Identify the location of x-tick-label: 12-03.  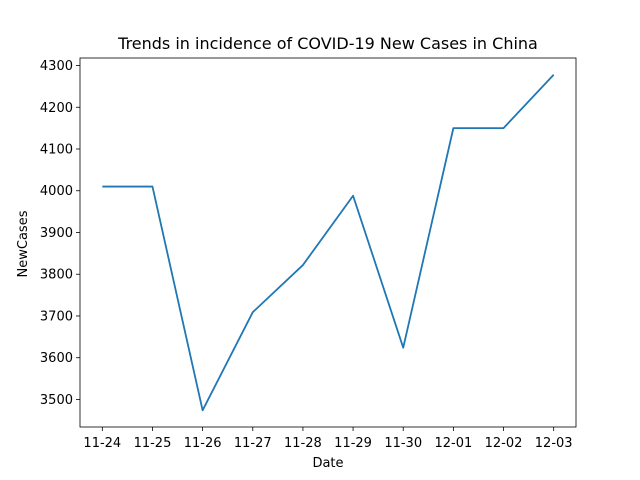
(554, 443).